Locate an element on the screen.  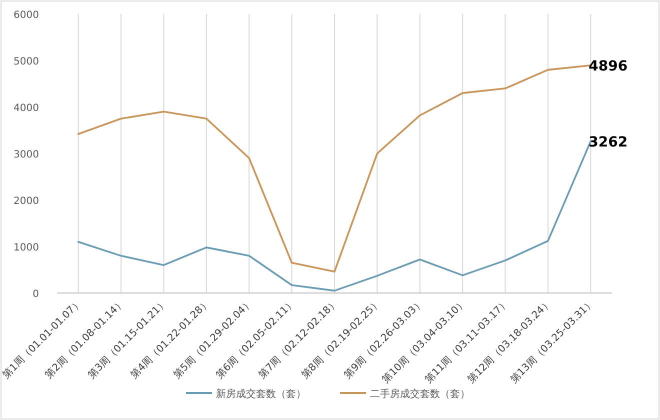
data-label: 3262 is located at coordinates (608, 142).